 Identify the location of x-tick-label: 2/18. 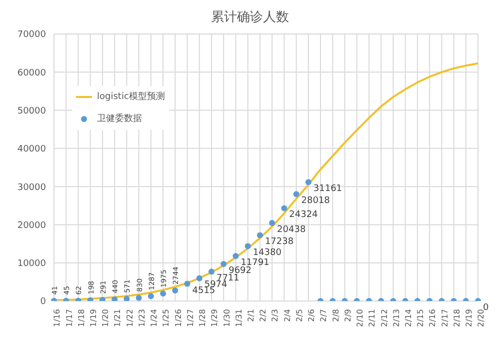
(457, 318).